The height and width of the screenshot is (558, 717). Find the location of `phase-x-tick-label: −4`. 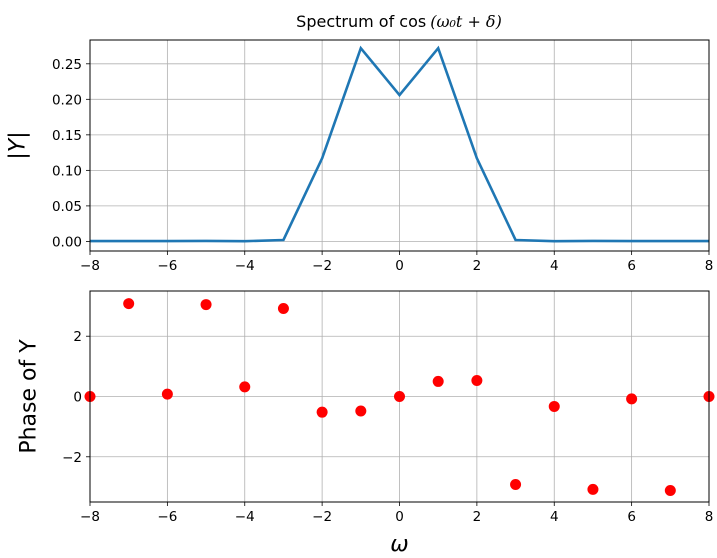

phase-x-tick-label: −4 is located at coordinates (245, 517).